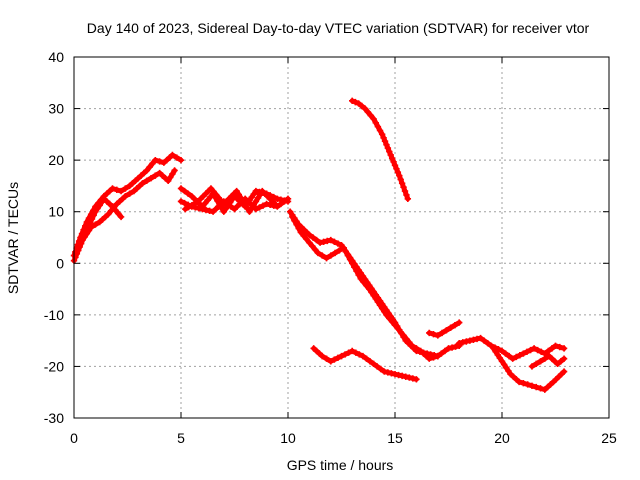 The width and height of the screenshot is (640, 480). I want to click on y-axis-tick-labels: -30 -20 -10 0 10 20 30 40, so click(54, 237).